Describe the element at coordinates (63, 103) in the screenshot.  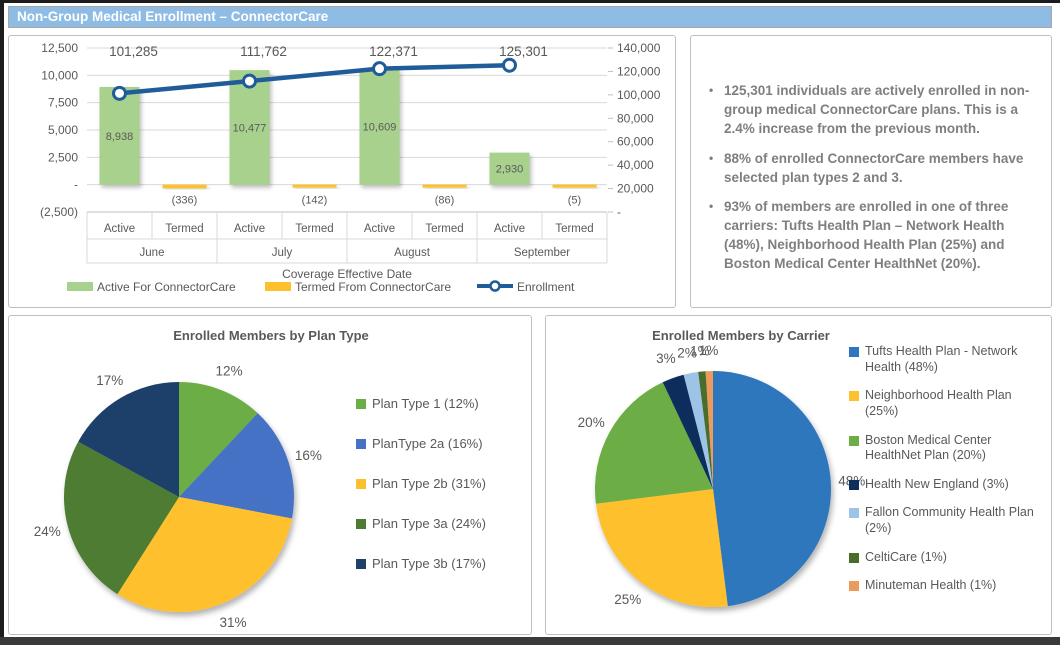
I see `left-axis-tick: 7,500` at that location.